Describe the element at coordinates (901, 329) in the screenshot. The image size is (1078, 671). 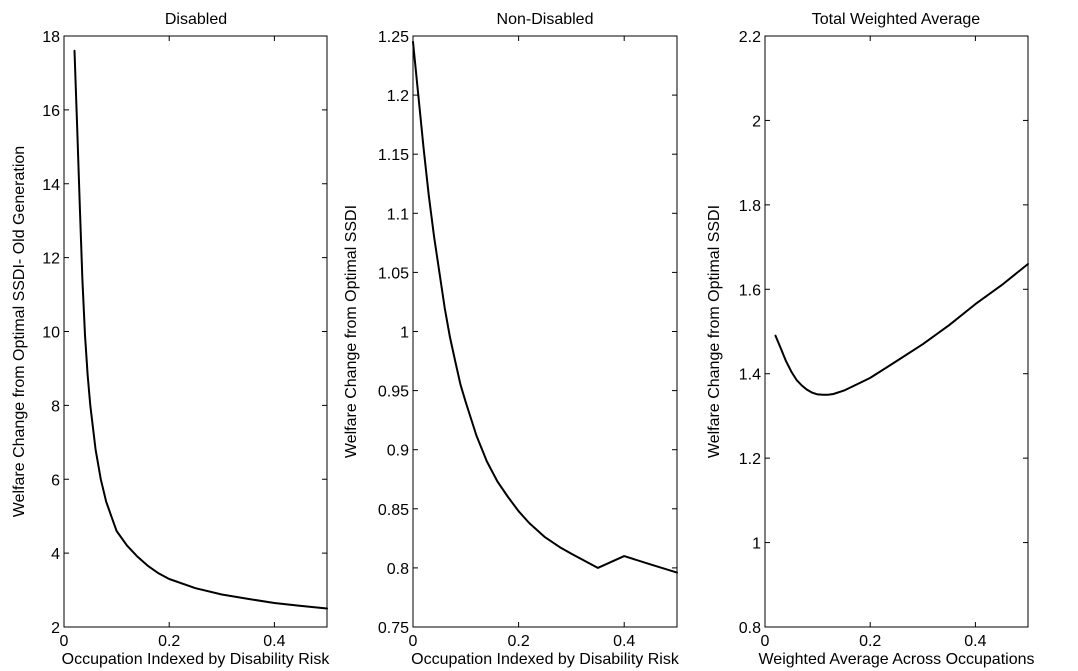
I see `series-line` at that location.